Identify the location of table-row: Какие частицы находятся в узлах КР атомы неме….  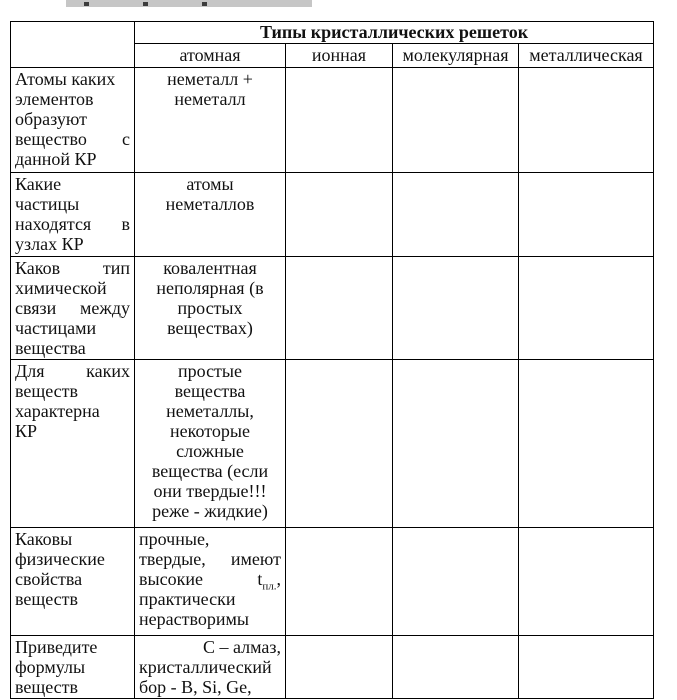
(332, 214).